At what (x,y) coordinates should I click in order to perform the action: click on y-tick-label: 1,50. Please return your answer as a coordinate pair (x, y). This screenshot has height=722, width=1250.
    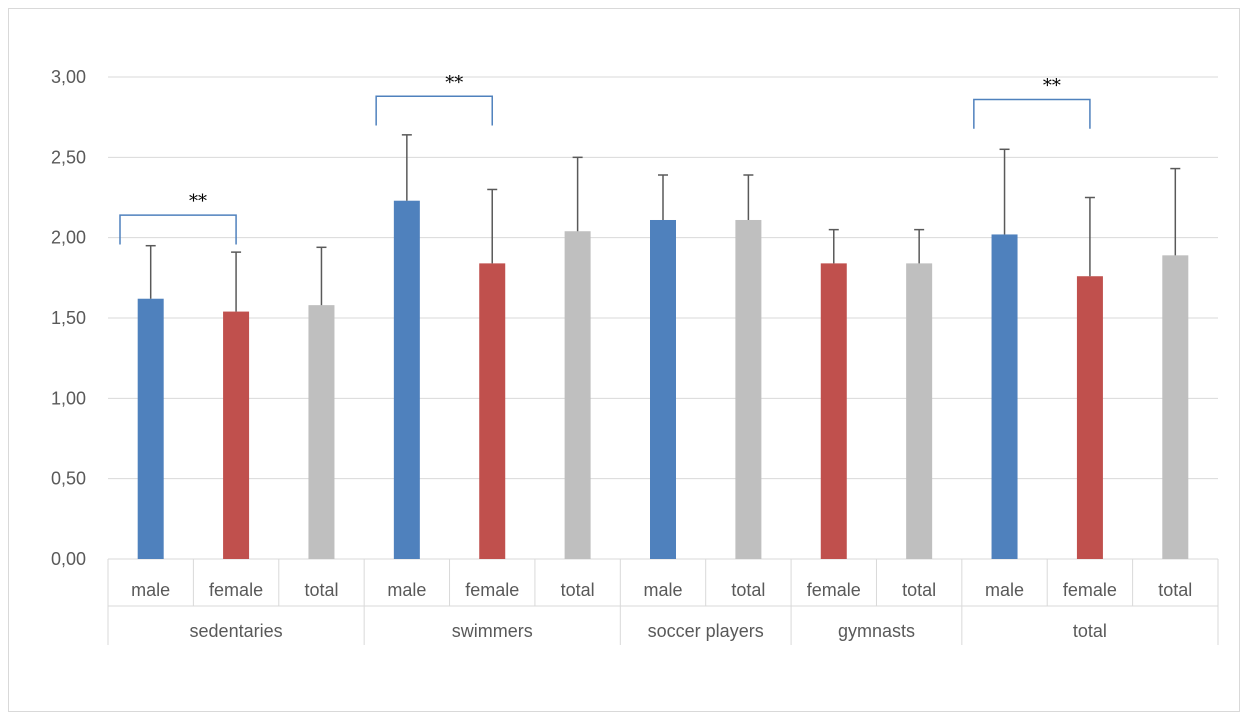
    Looking at the image, I should click on (68, 318).